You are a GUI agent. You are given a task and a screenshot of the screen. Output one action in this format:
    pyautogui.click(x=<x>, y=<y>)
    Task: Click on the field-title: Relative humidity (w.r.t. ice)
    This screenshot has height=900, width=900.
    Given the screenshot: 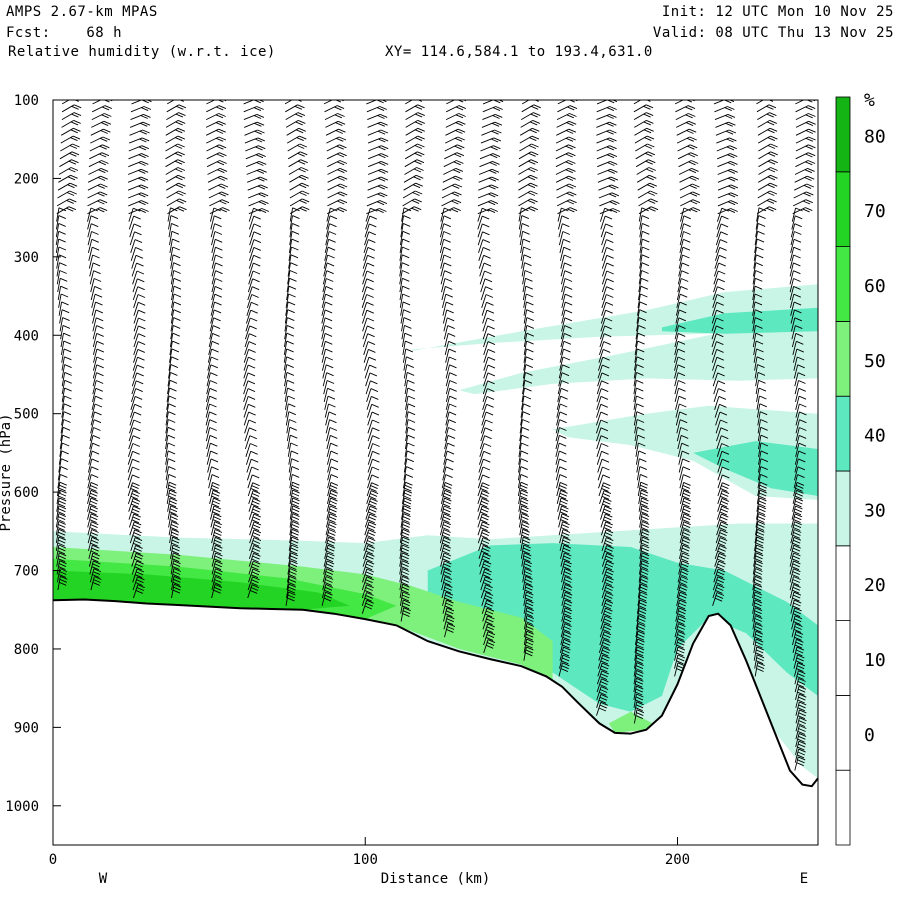 What is the action you would take?
    pyautogui.click(x=142, y=52)
    